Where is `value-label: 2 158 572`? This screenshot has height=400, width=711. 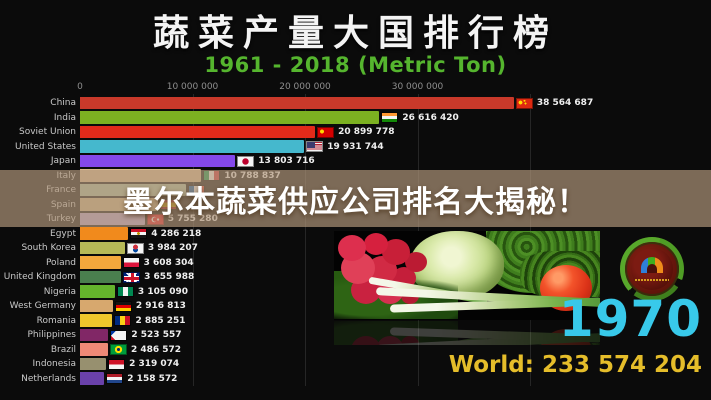
value-label: 2 158 572 is located at coordinates (152, 378).